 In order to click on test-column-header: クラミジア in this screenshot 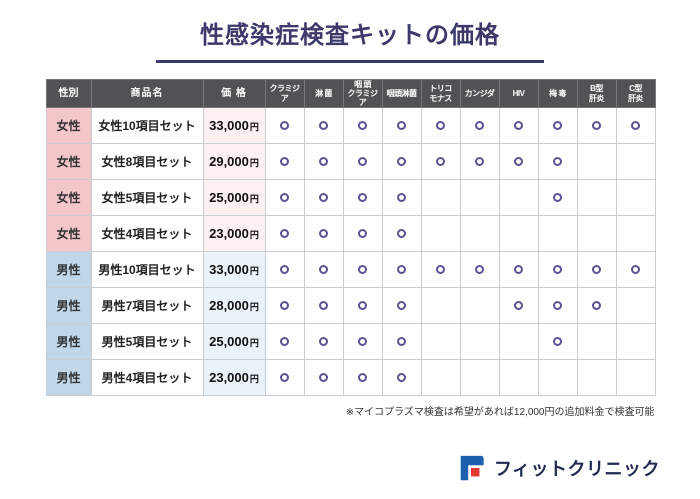, I will do `click(284, 93)`.